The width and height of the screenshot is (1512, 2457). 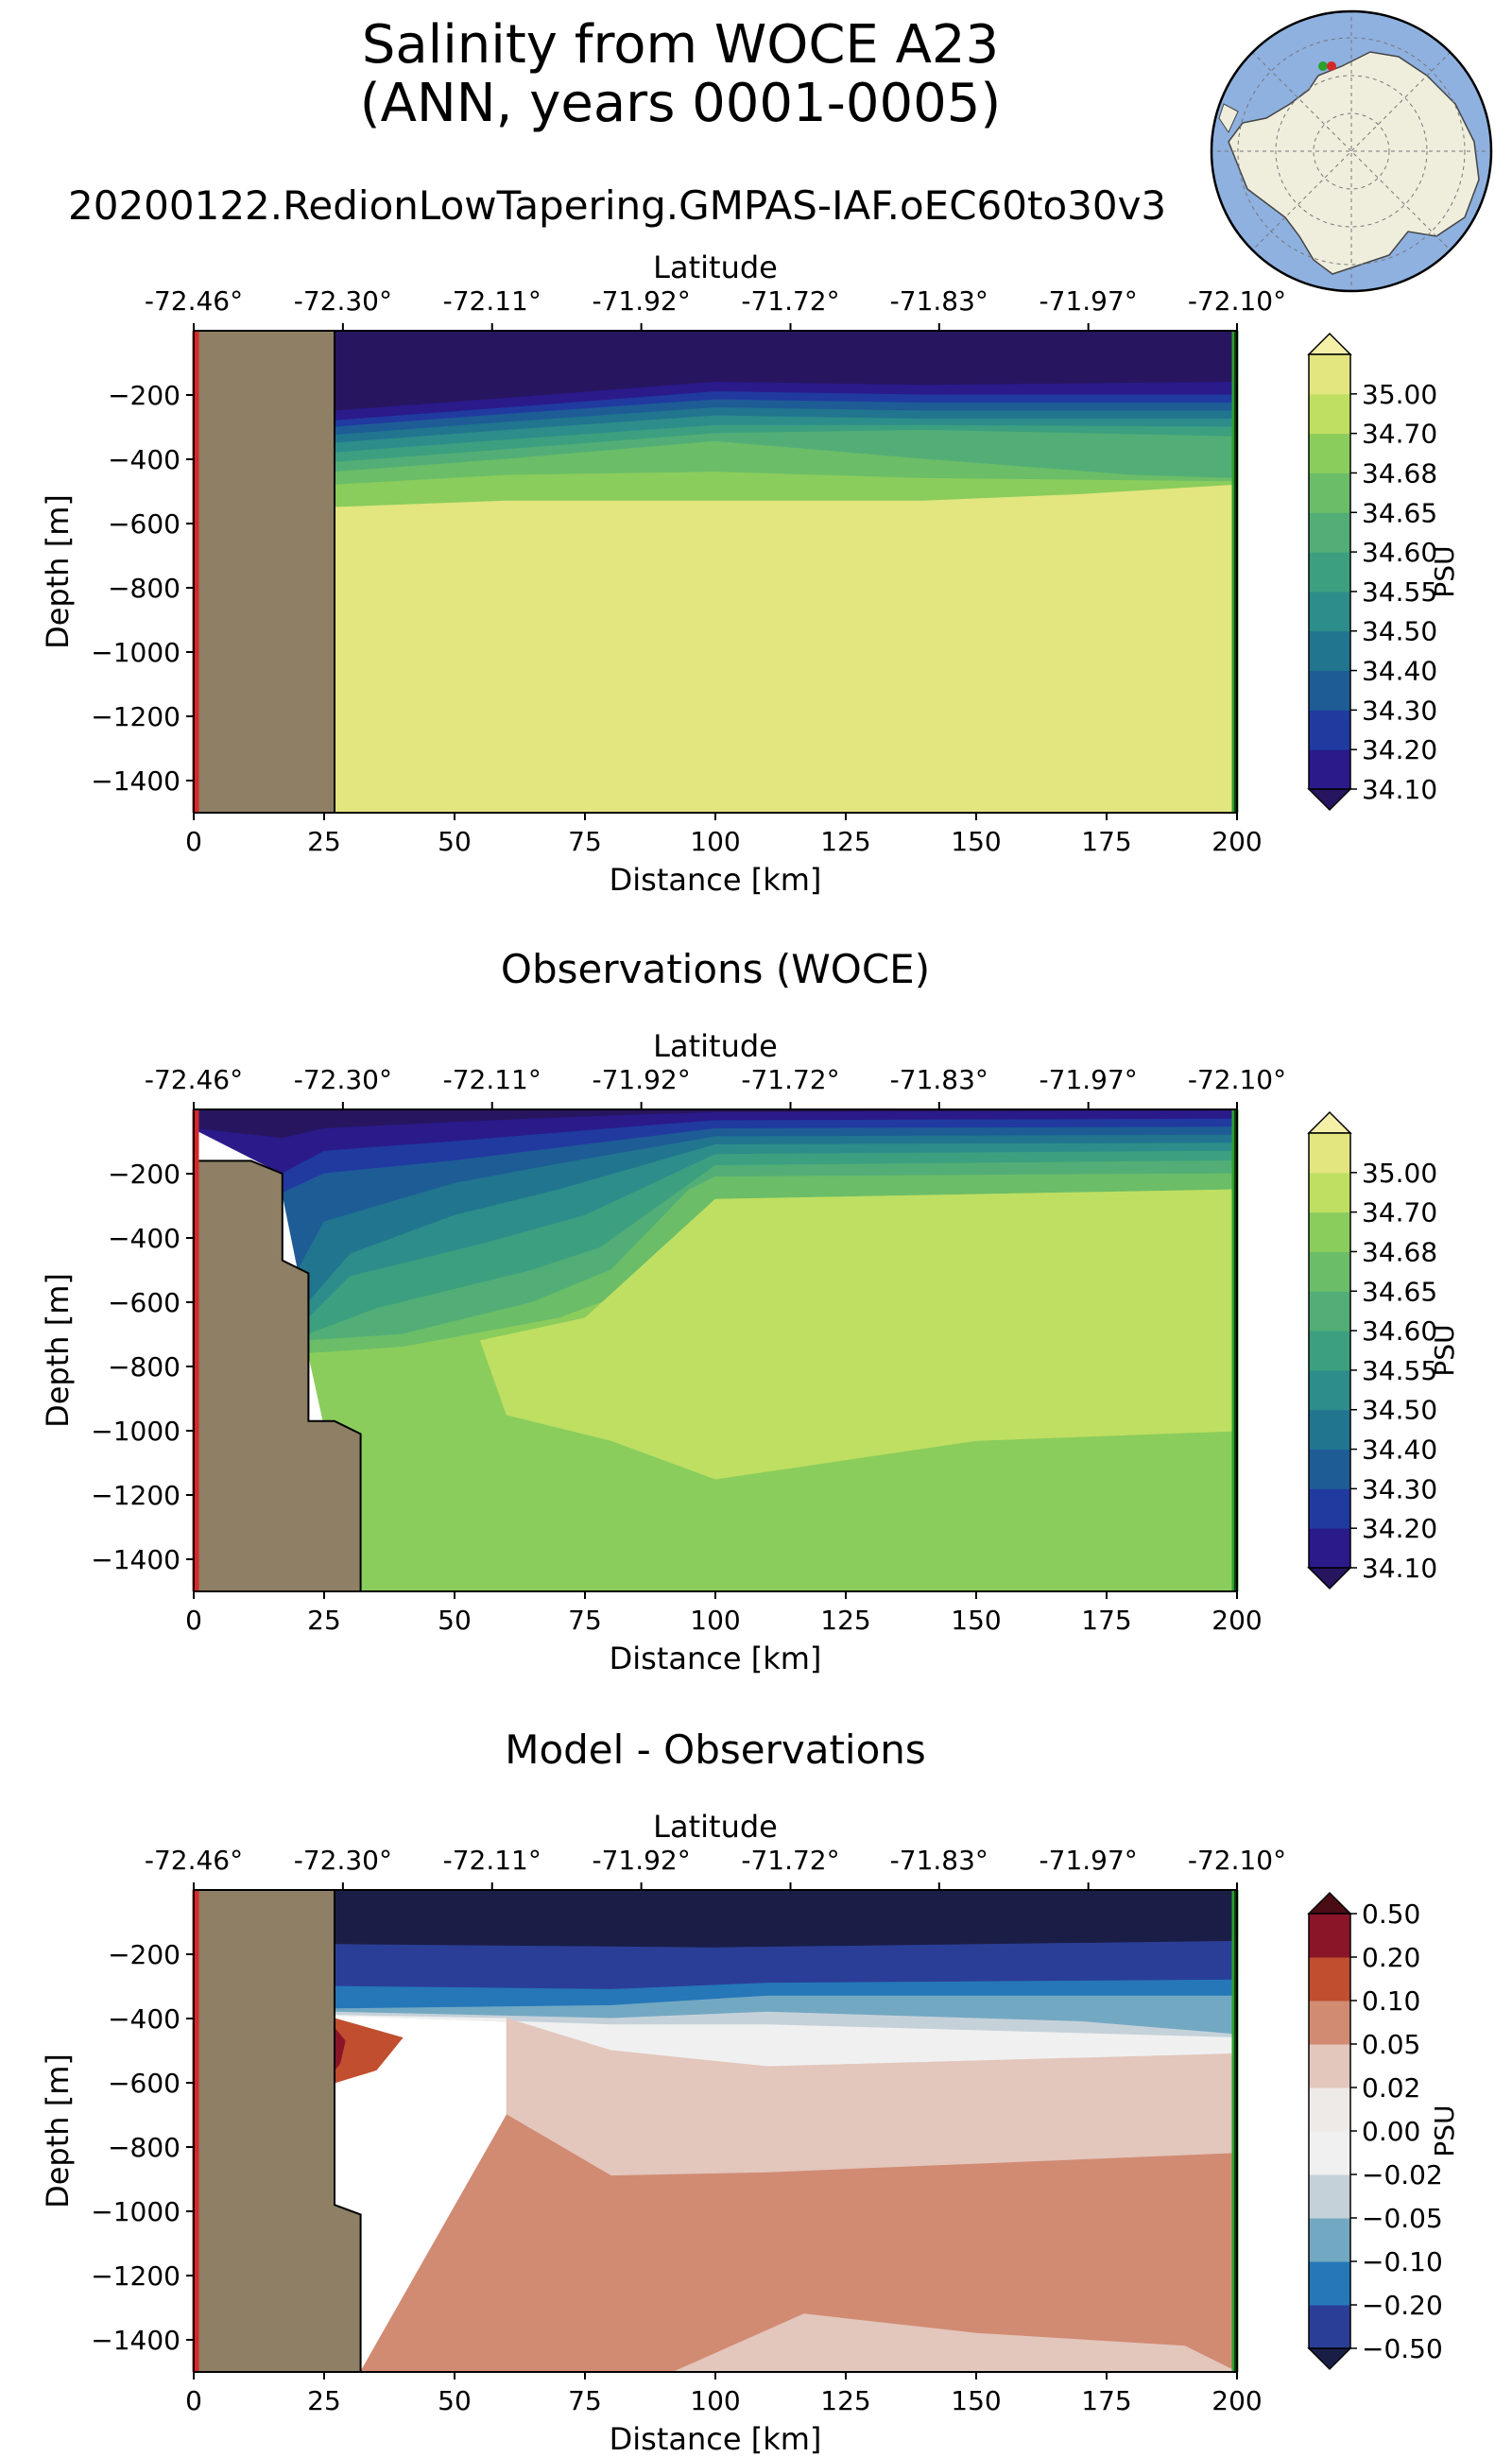 I want to click on colorbar-tick-label: 0.50, so click(x=1391, y=1914).